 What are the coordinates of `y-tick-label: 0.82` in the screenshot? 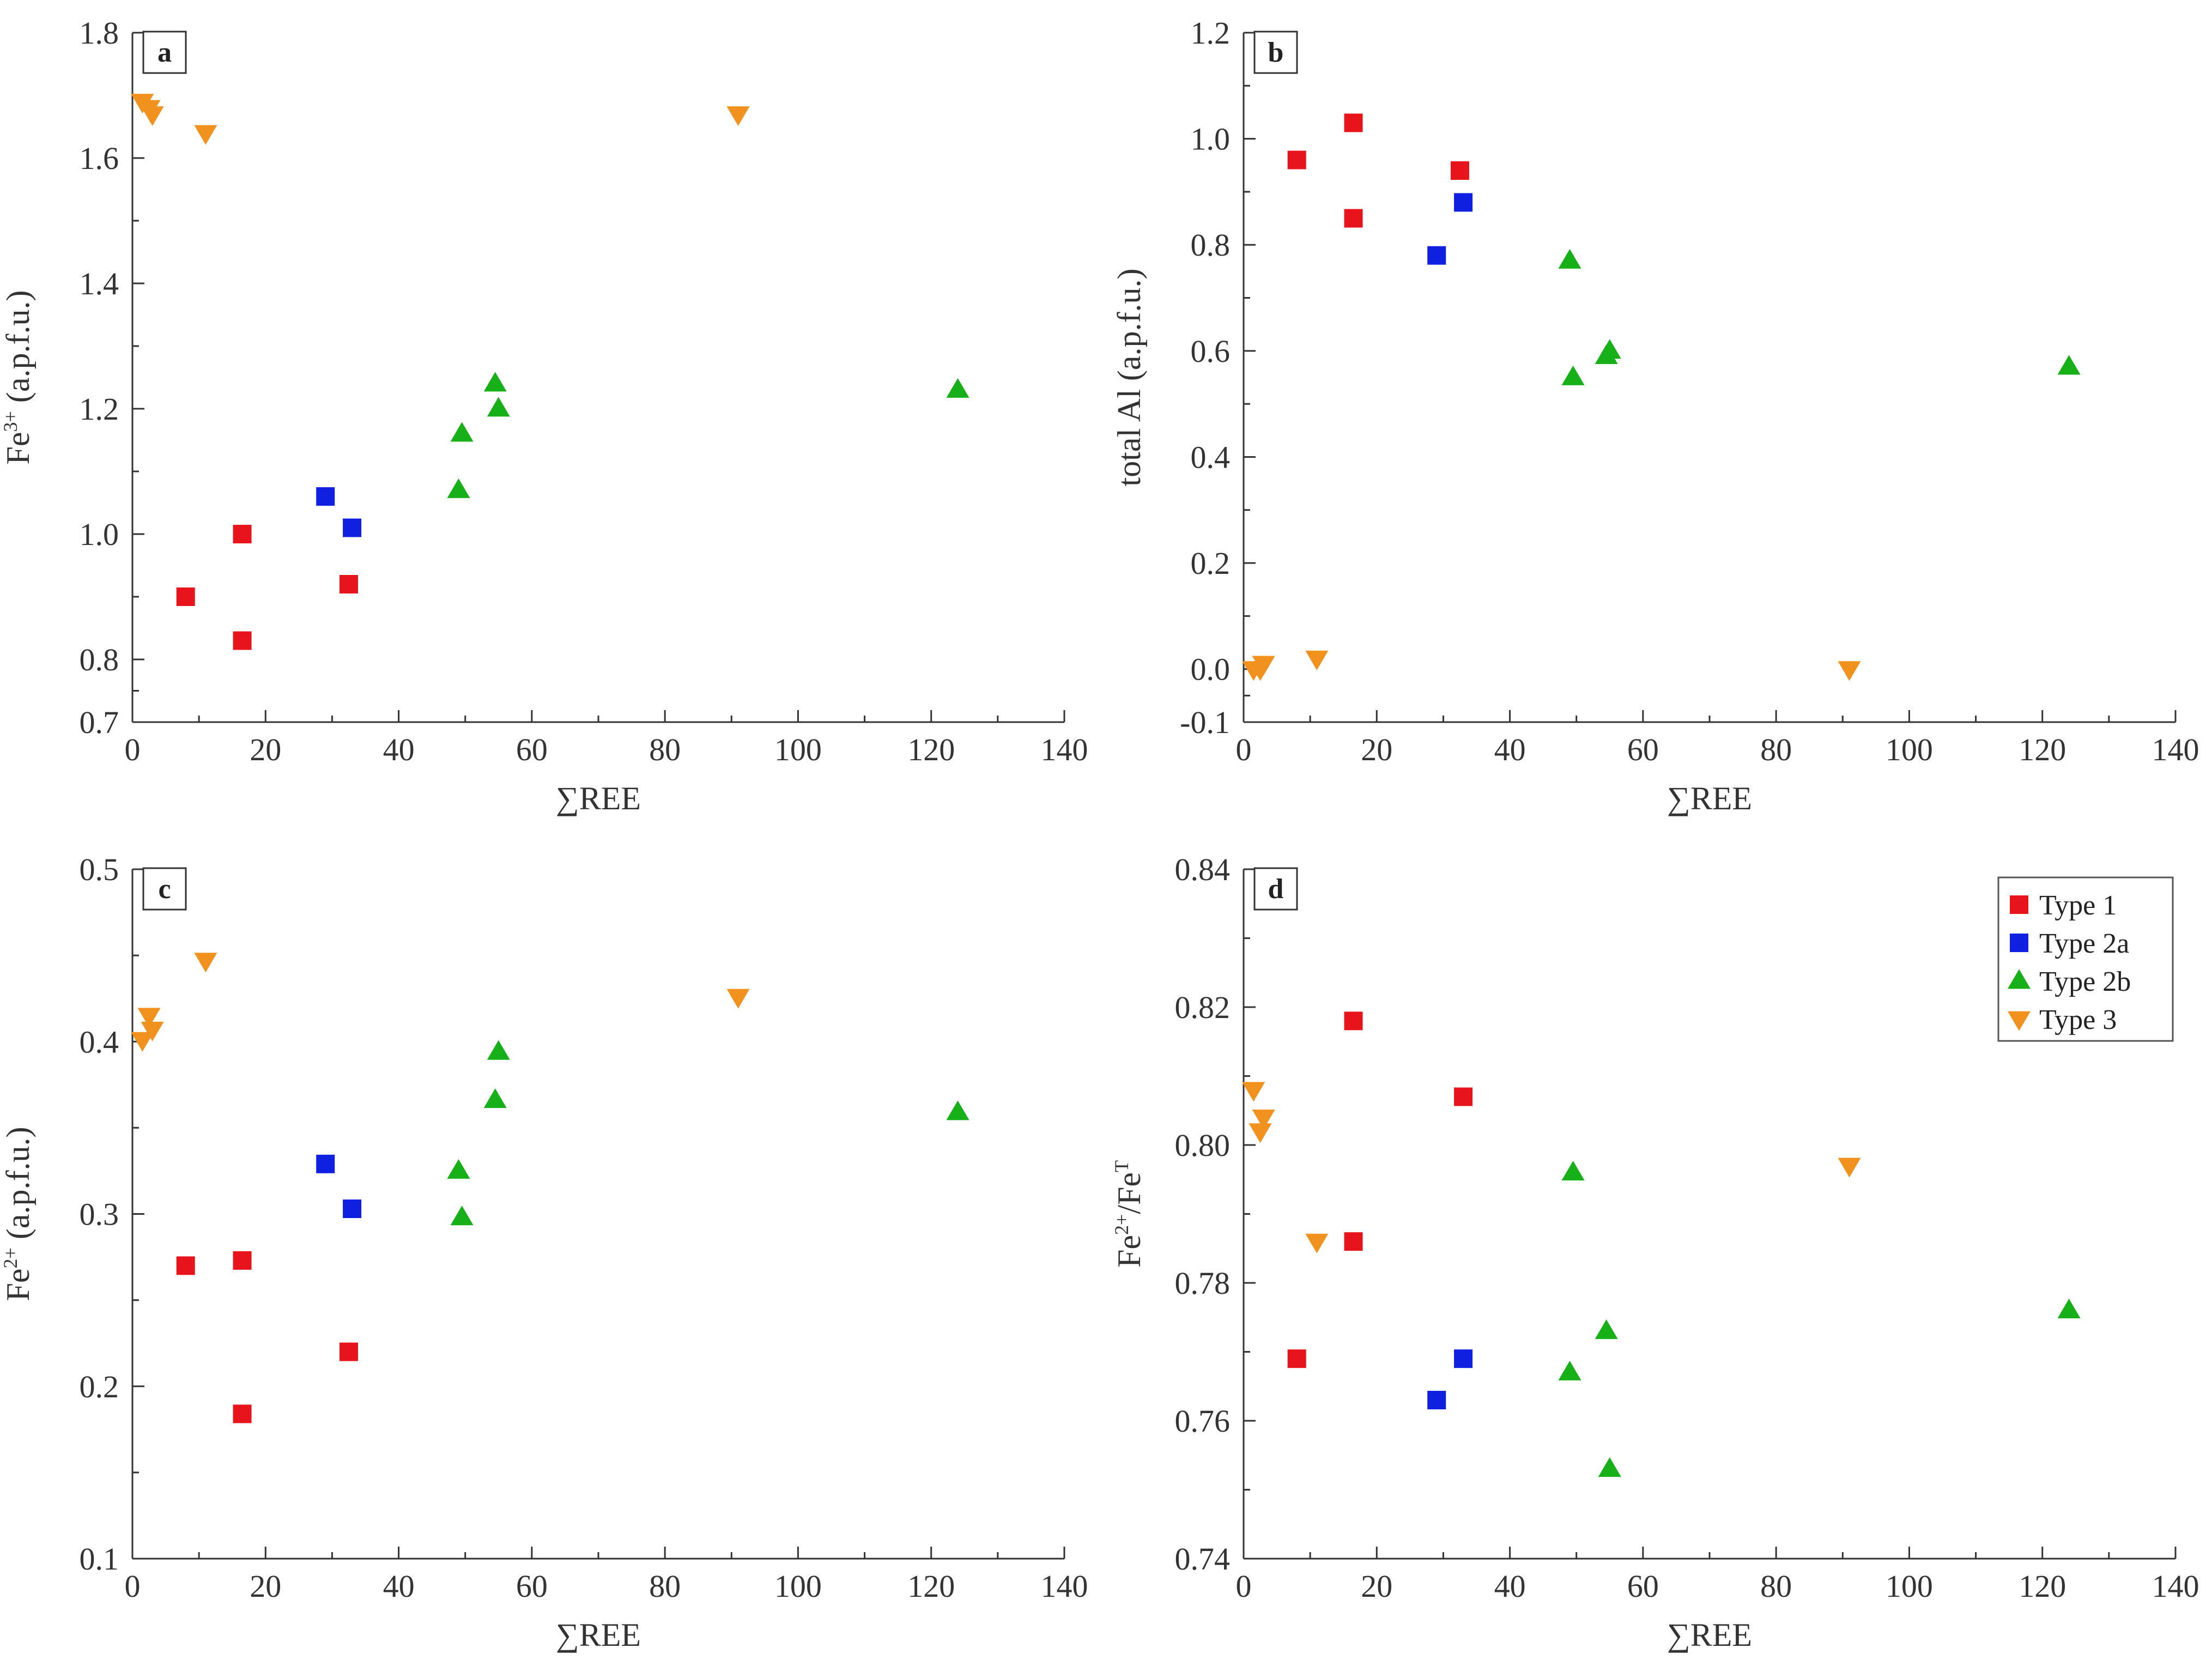 It's located at (1203, 1007).